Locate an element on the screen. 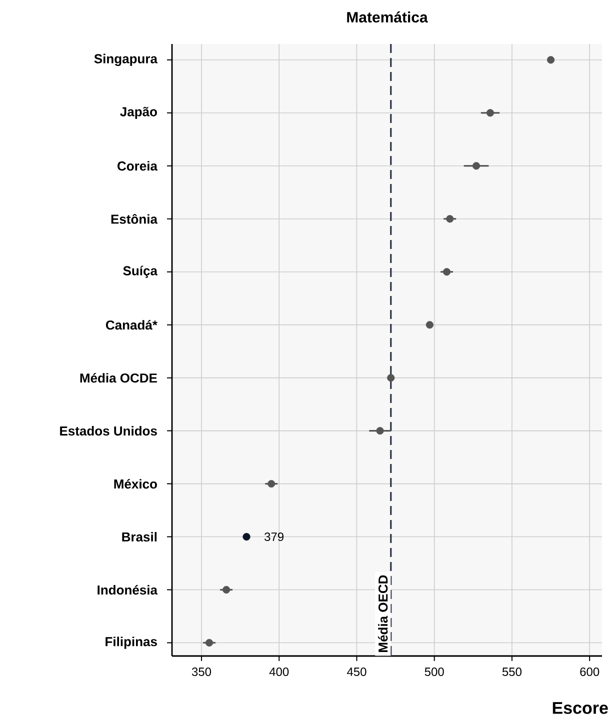 The image size is (613, 720). y-tick-label: Canadá* is located at coordinates (132, 325).